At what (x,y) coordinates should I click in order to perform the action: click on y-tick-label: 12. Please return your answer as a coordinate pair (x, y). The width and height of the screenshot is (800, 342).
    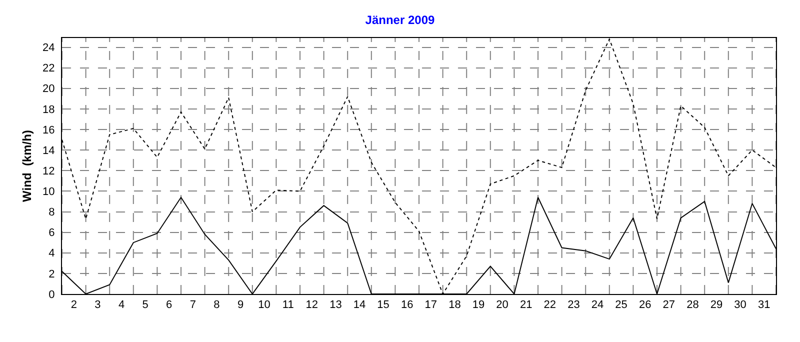
    Looking at the image, I should click on (48, 171).